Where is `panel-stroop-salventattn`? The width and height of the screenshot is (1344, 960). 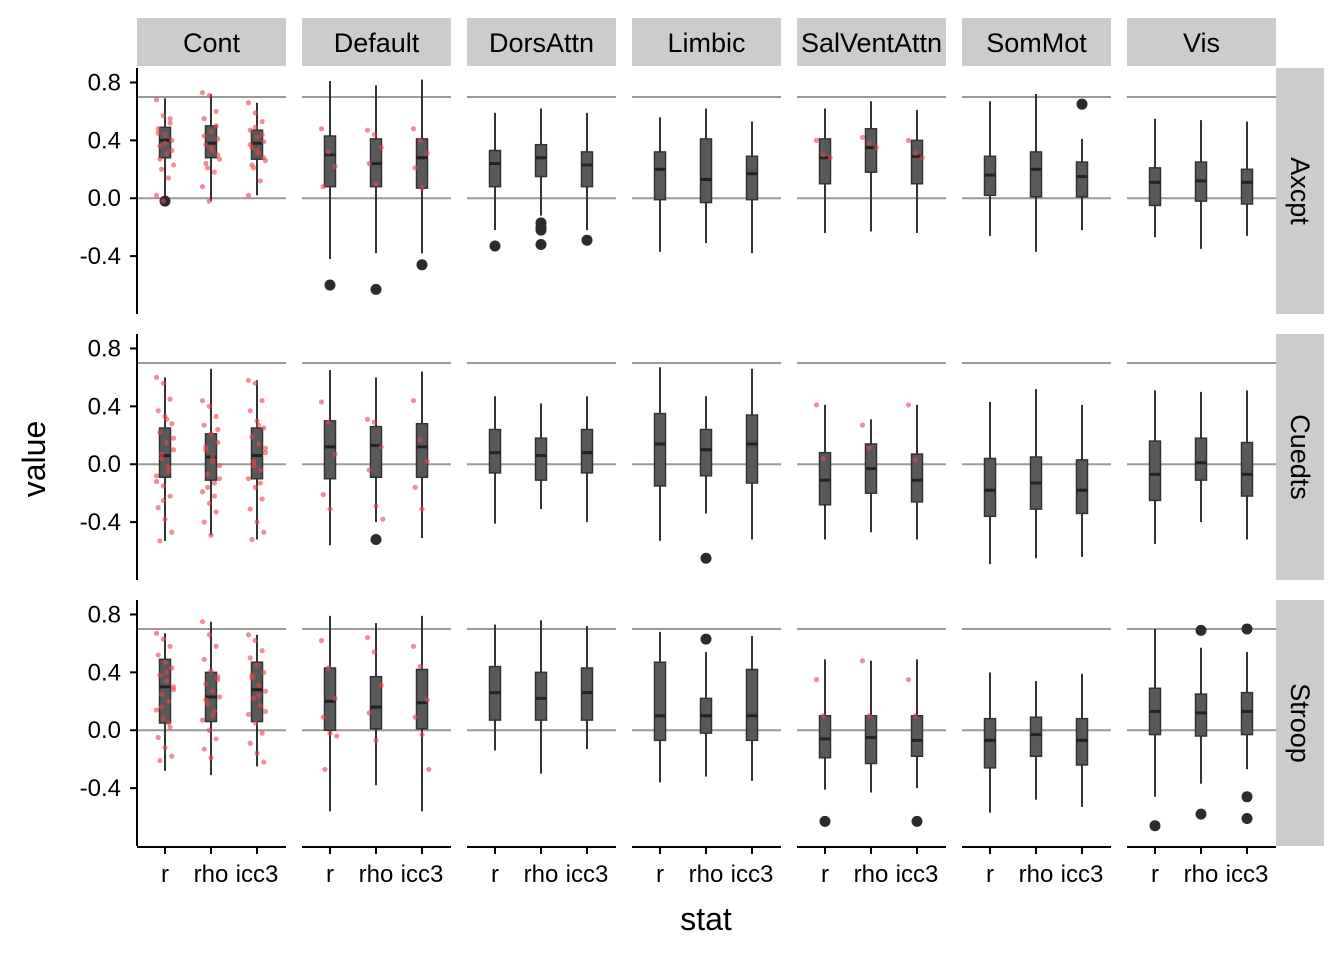
panel-stroop-salventattn is located at coordinates (871, 727).